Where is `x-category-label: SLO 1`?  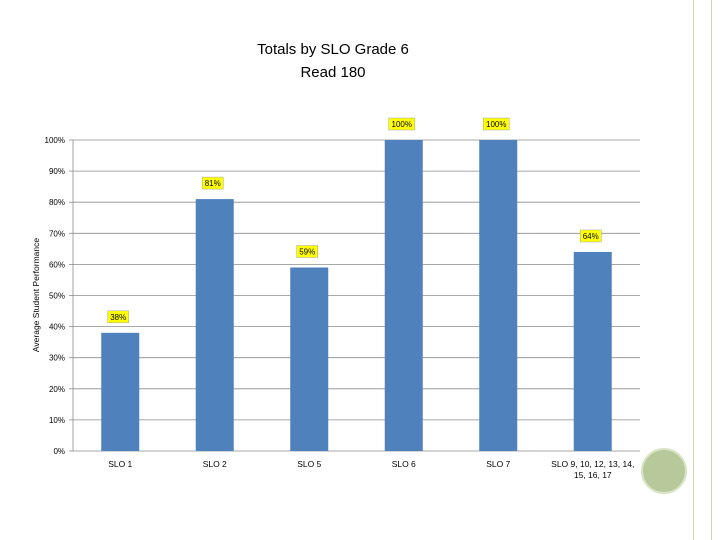 x-category-label: SLO 1 is located at coordinates (120, 464).